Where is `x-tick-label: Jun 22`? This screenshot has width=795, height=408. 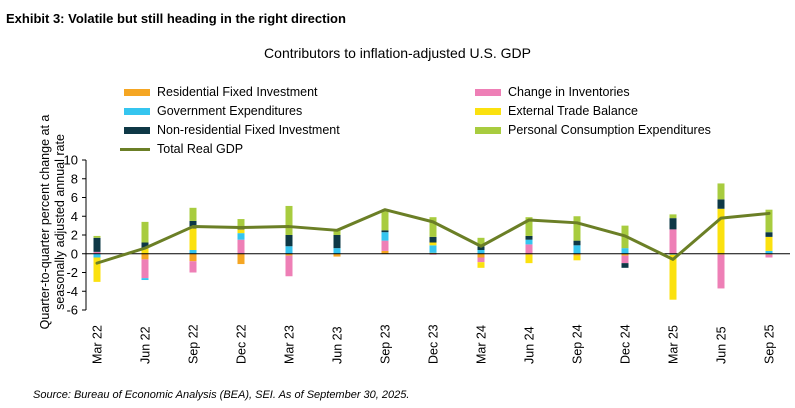 x-tick-label: Jun 22 is located at coordinates (146, 345).